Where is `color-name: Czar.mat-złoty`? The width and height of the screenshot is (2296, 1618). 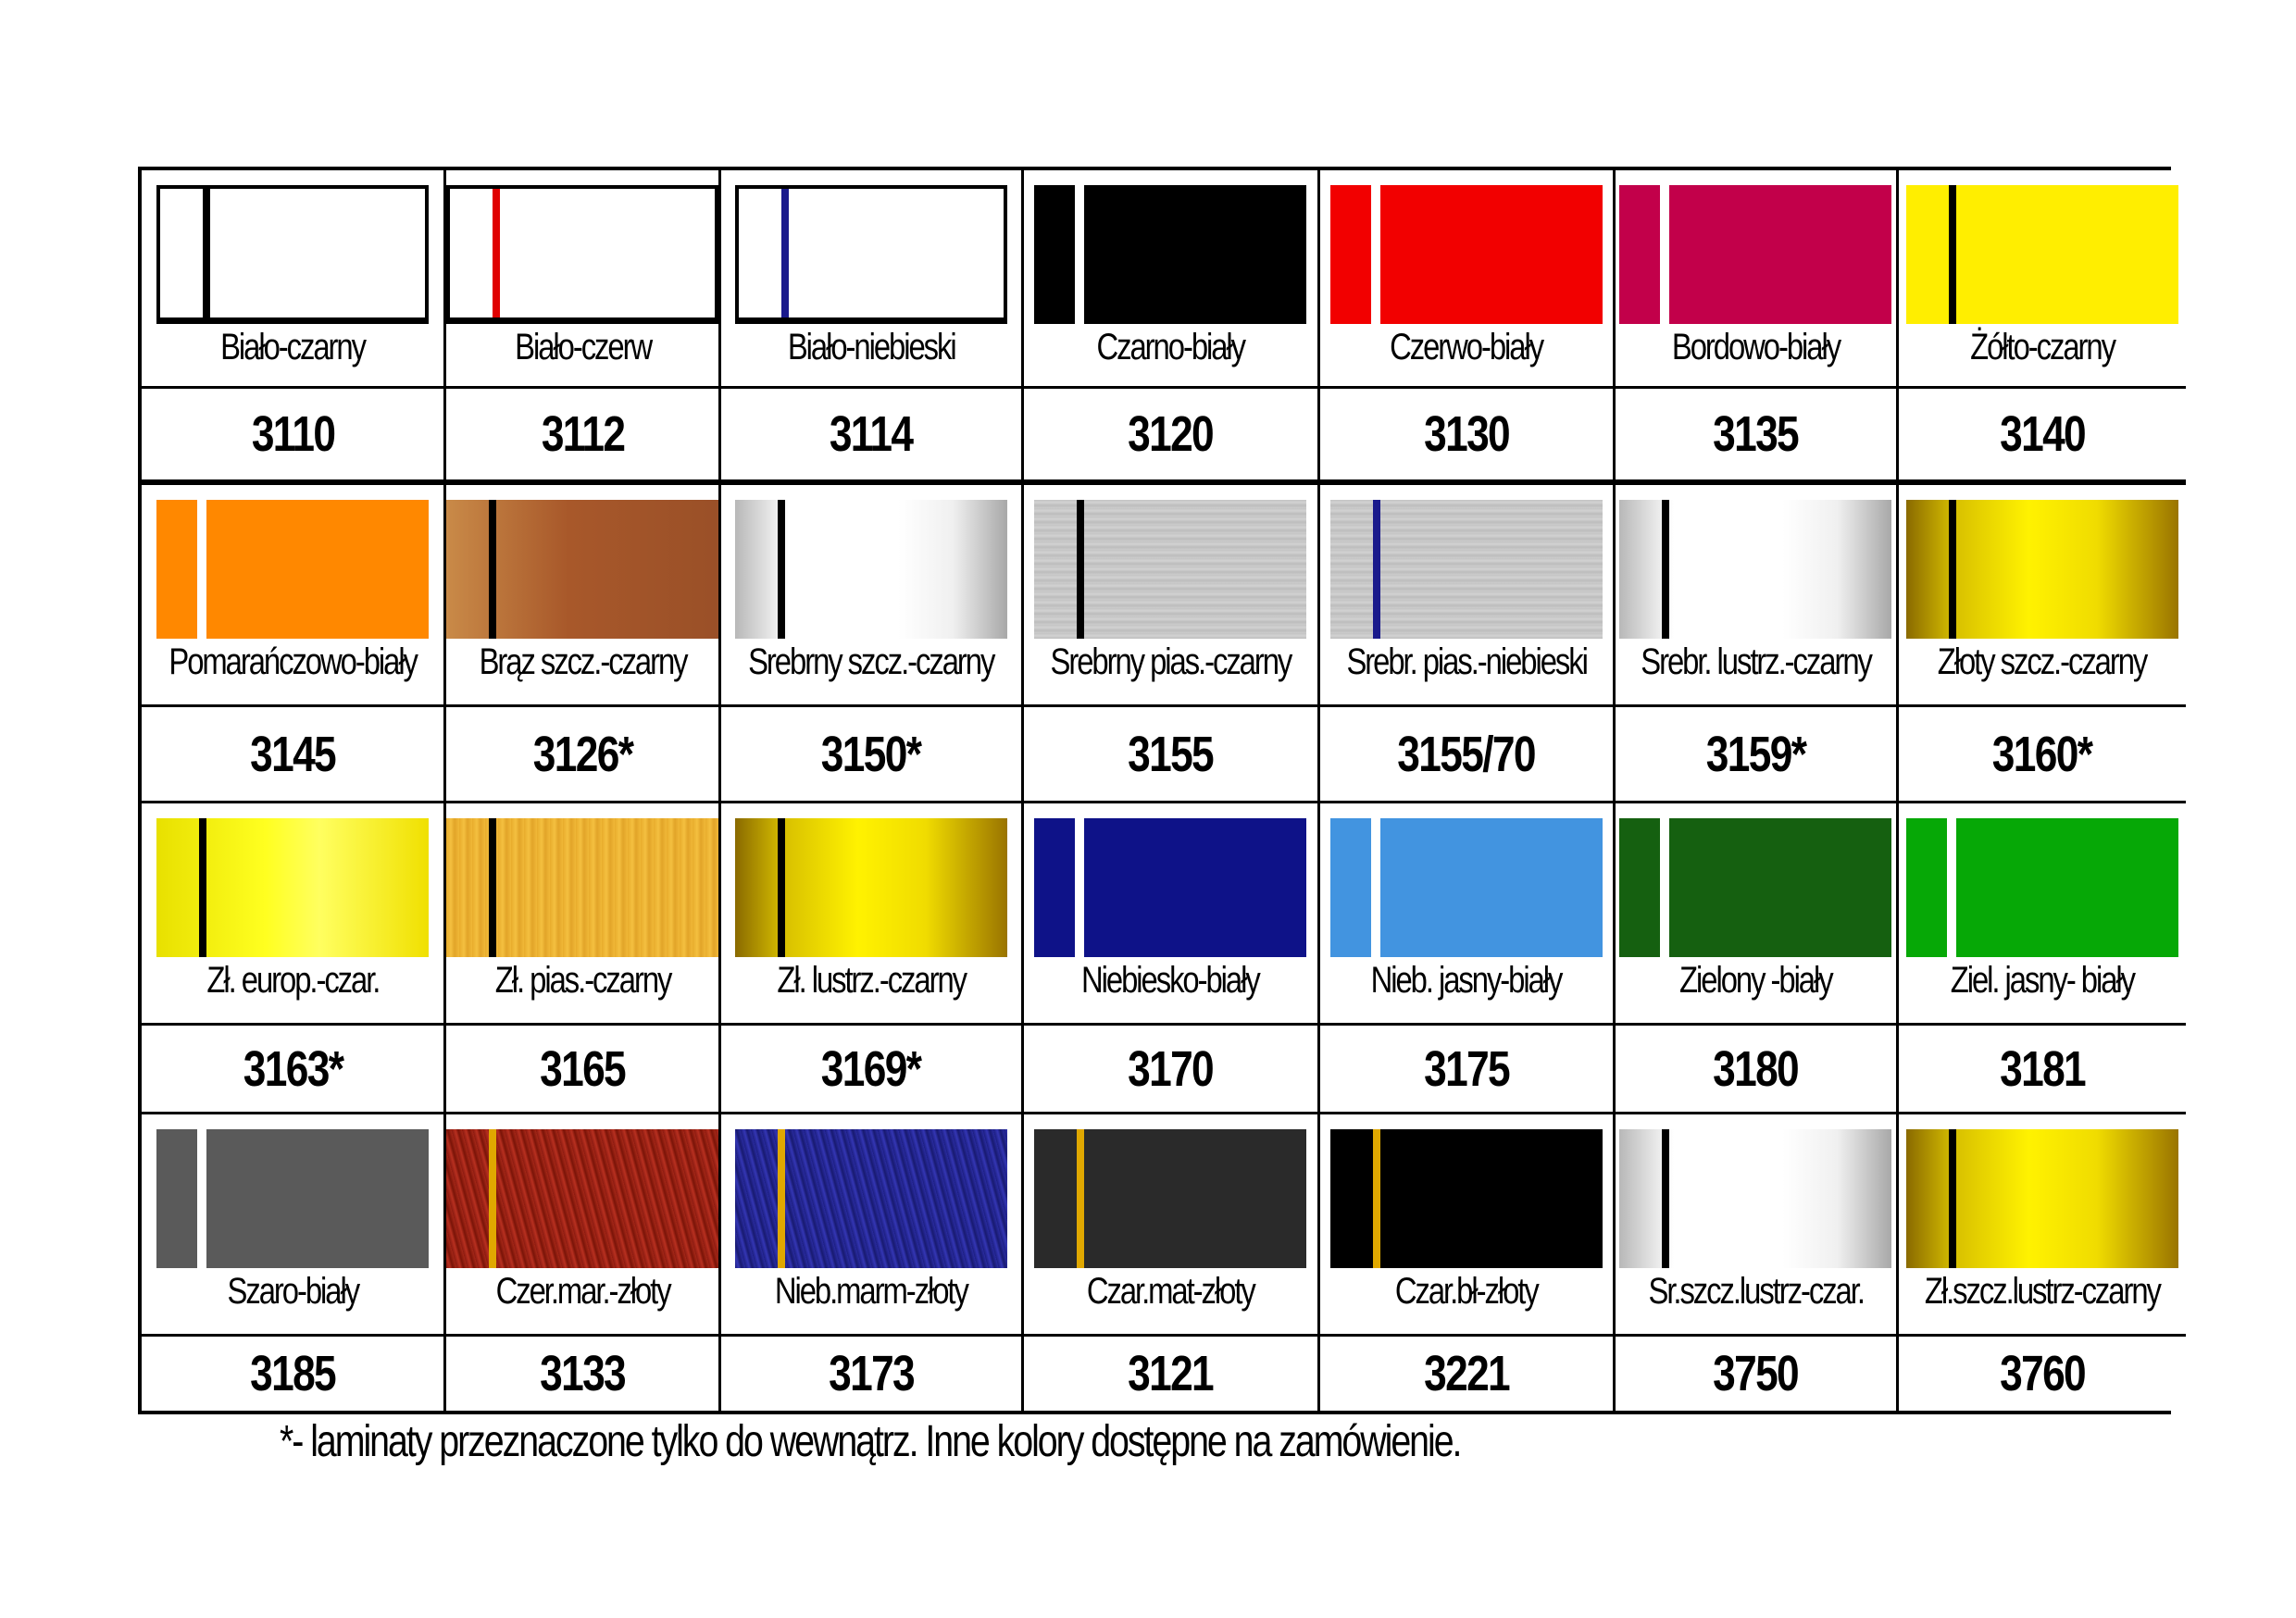
color-name: Czar.mat-złoty is located at coordinates (1171, 1291).